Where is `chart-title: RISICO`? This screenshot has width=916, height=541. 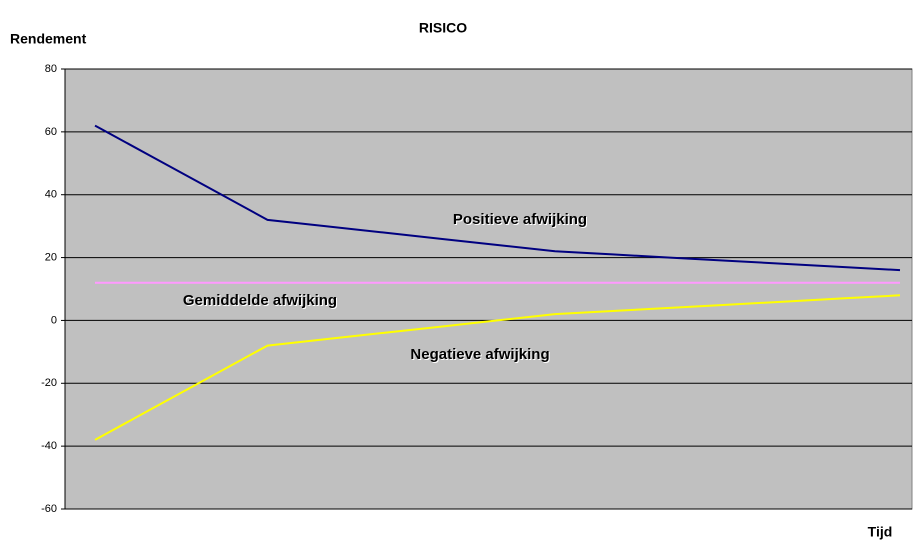 chart-title: RISICO is located at coordinates (443, 28).